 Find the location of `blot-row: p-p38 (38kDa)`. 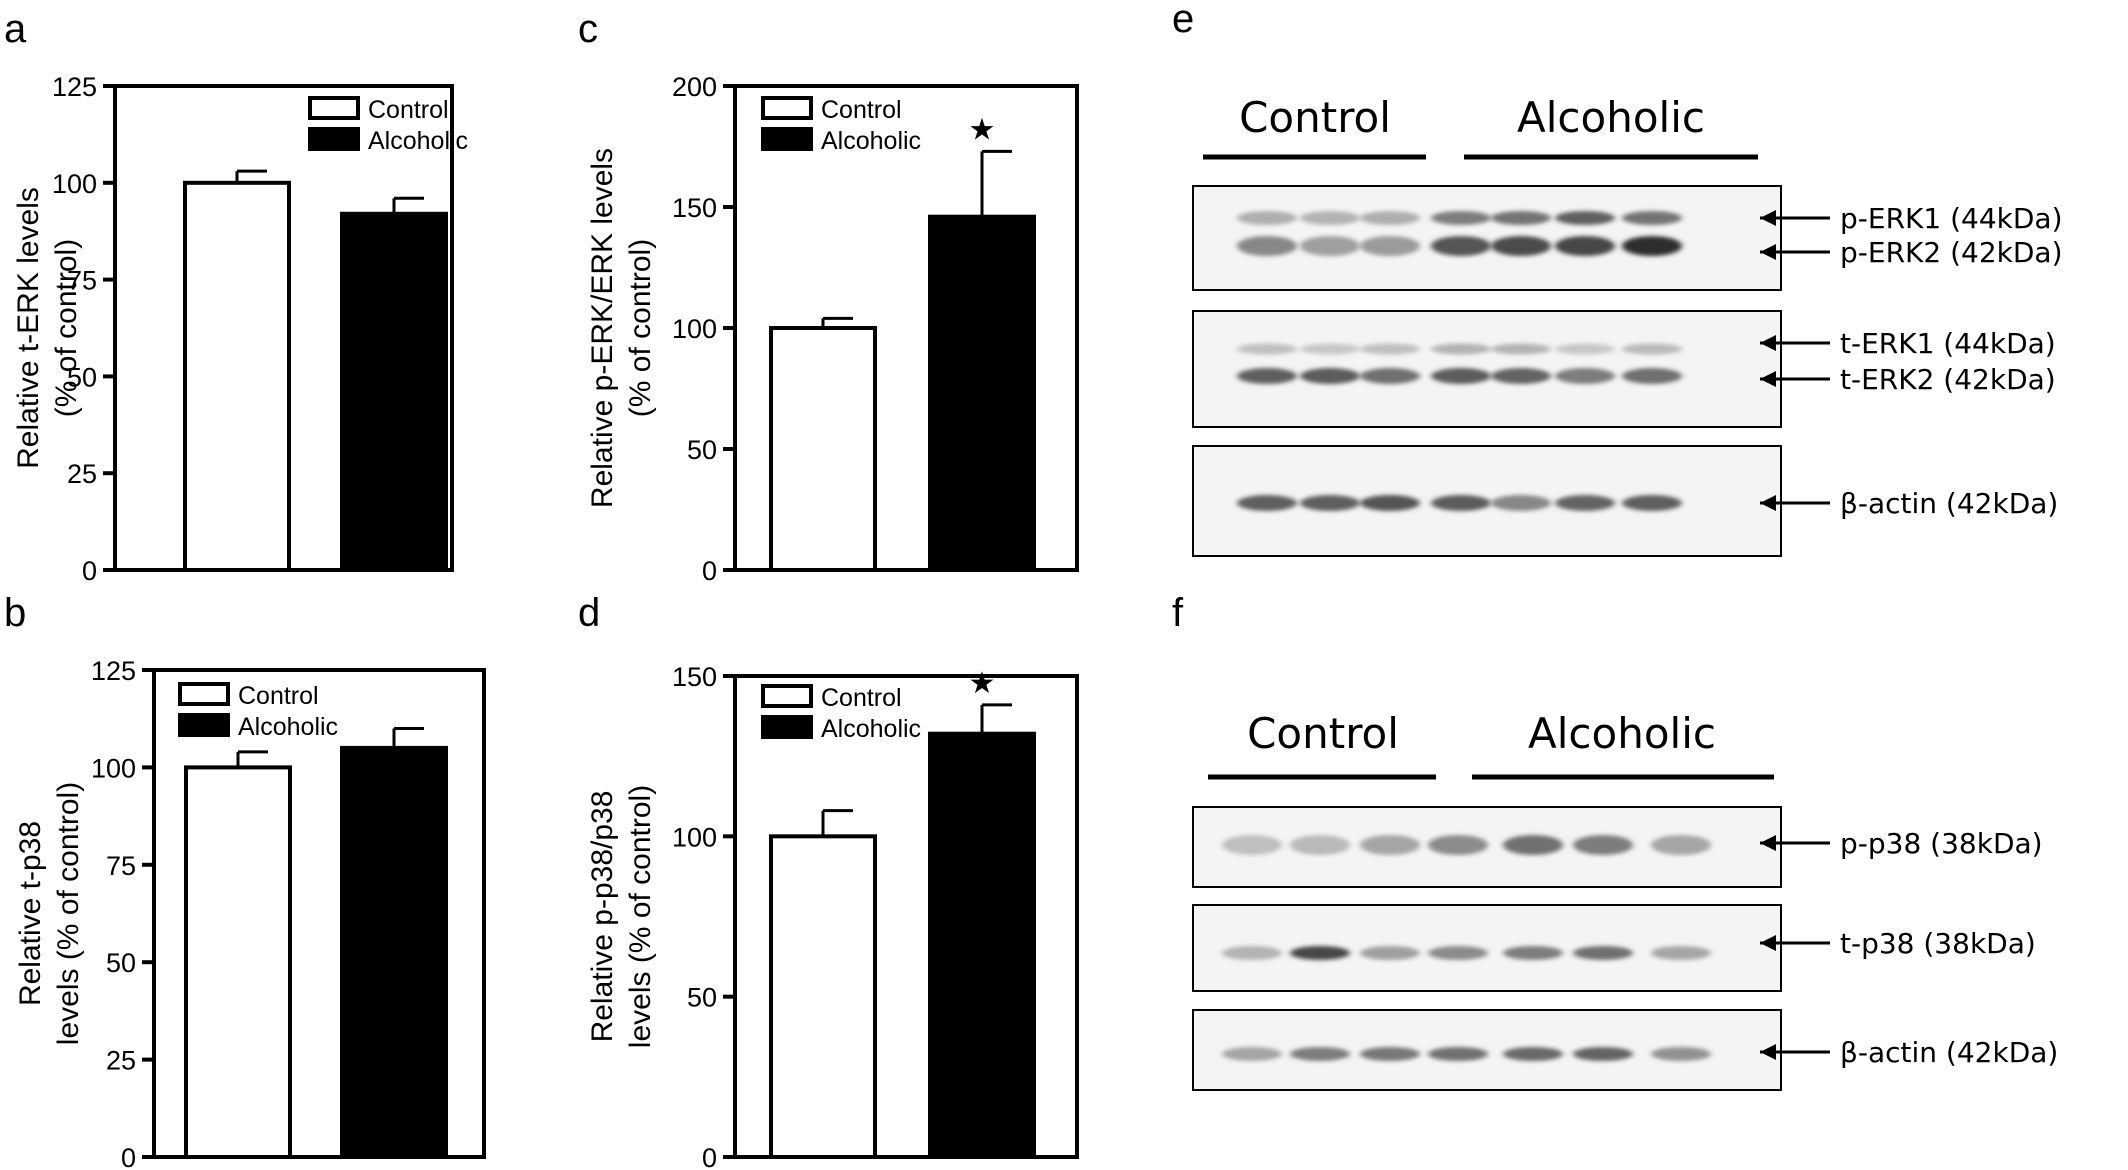

blot-row: p-p38 (38kDa) is located at coordinates (1617, 847).